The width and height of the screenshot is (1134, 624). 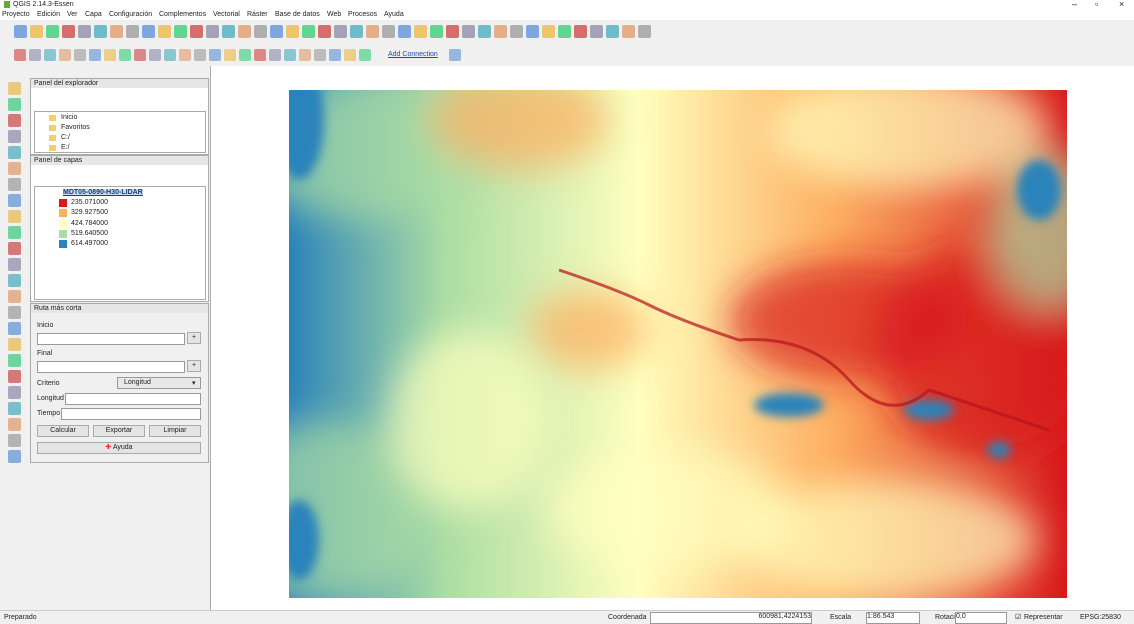 I want to click on restore: ▫, so click(x=1097, y=4).